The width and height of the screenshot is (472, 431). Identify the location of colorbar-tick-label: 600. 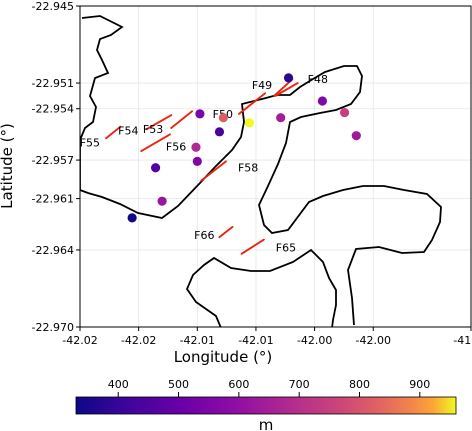
(238, 384).